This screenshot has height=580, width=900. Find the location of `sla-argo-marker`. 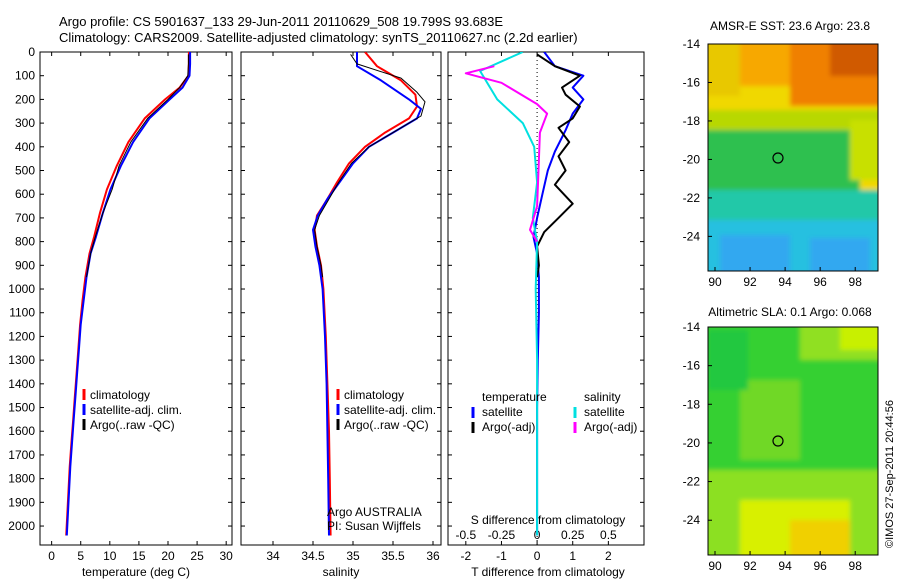

sla-argo-marker is located at coordinates (778, 441).